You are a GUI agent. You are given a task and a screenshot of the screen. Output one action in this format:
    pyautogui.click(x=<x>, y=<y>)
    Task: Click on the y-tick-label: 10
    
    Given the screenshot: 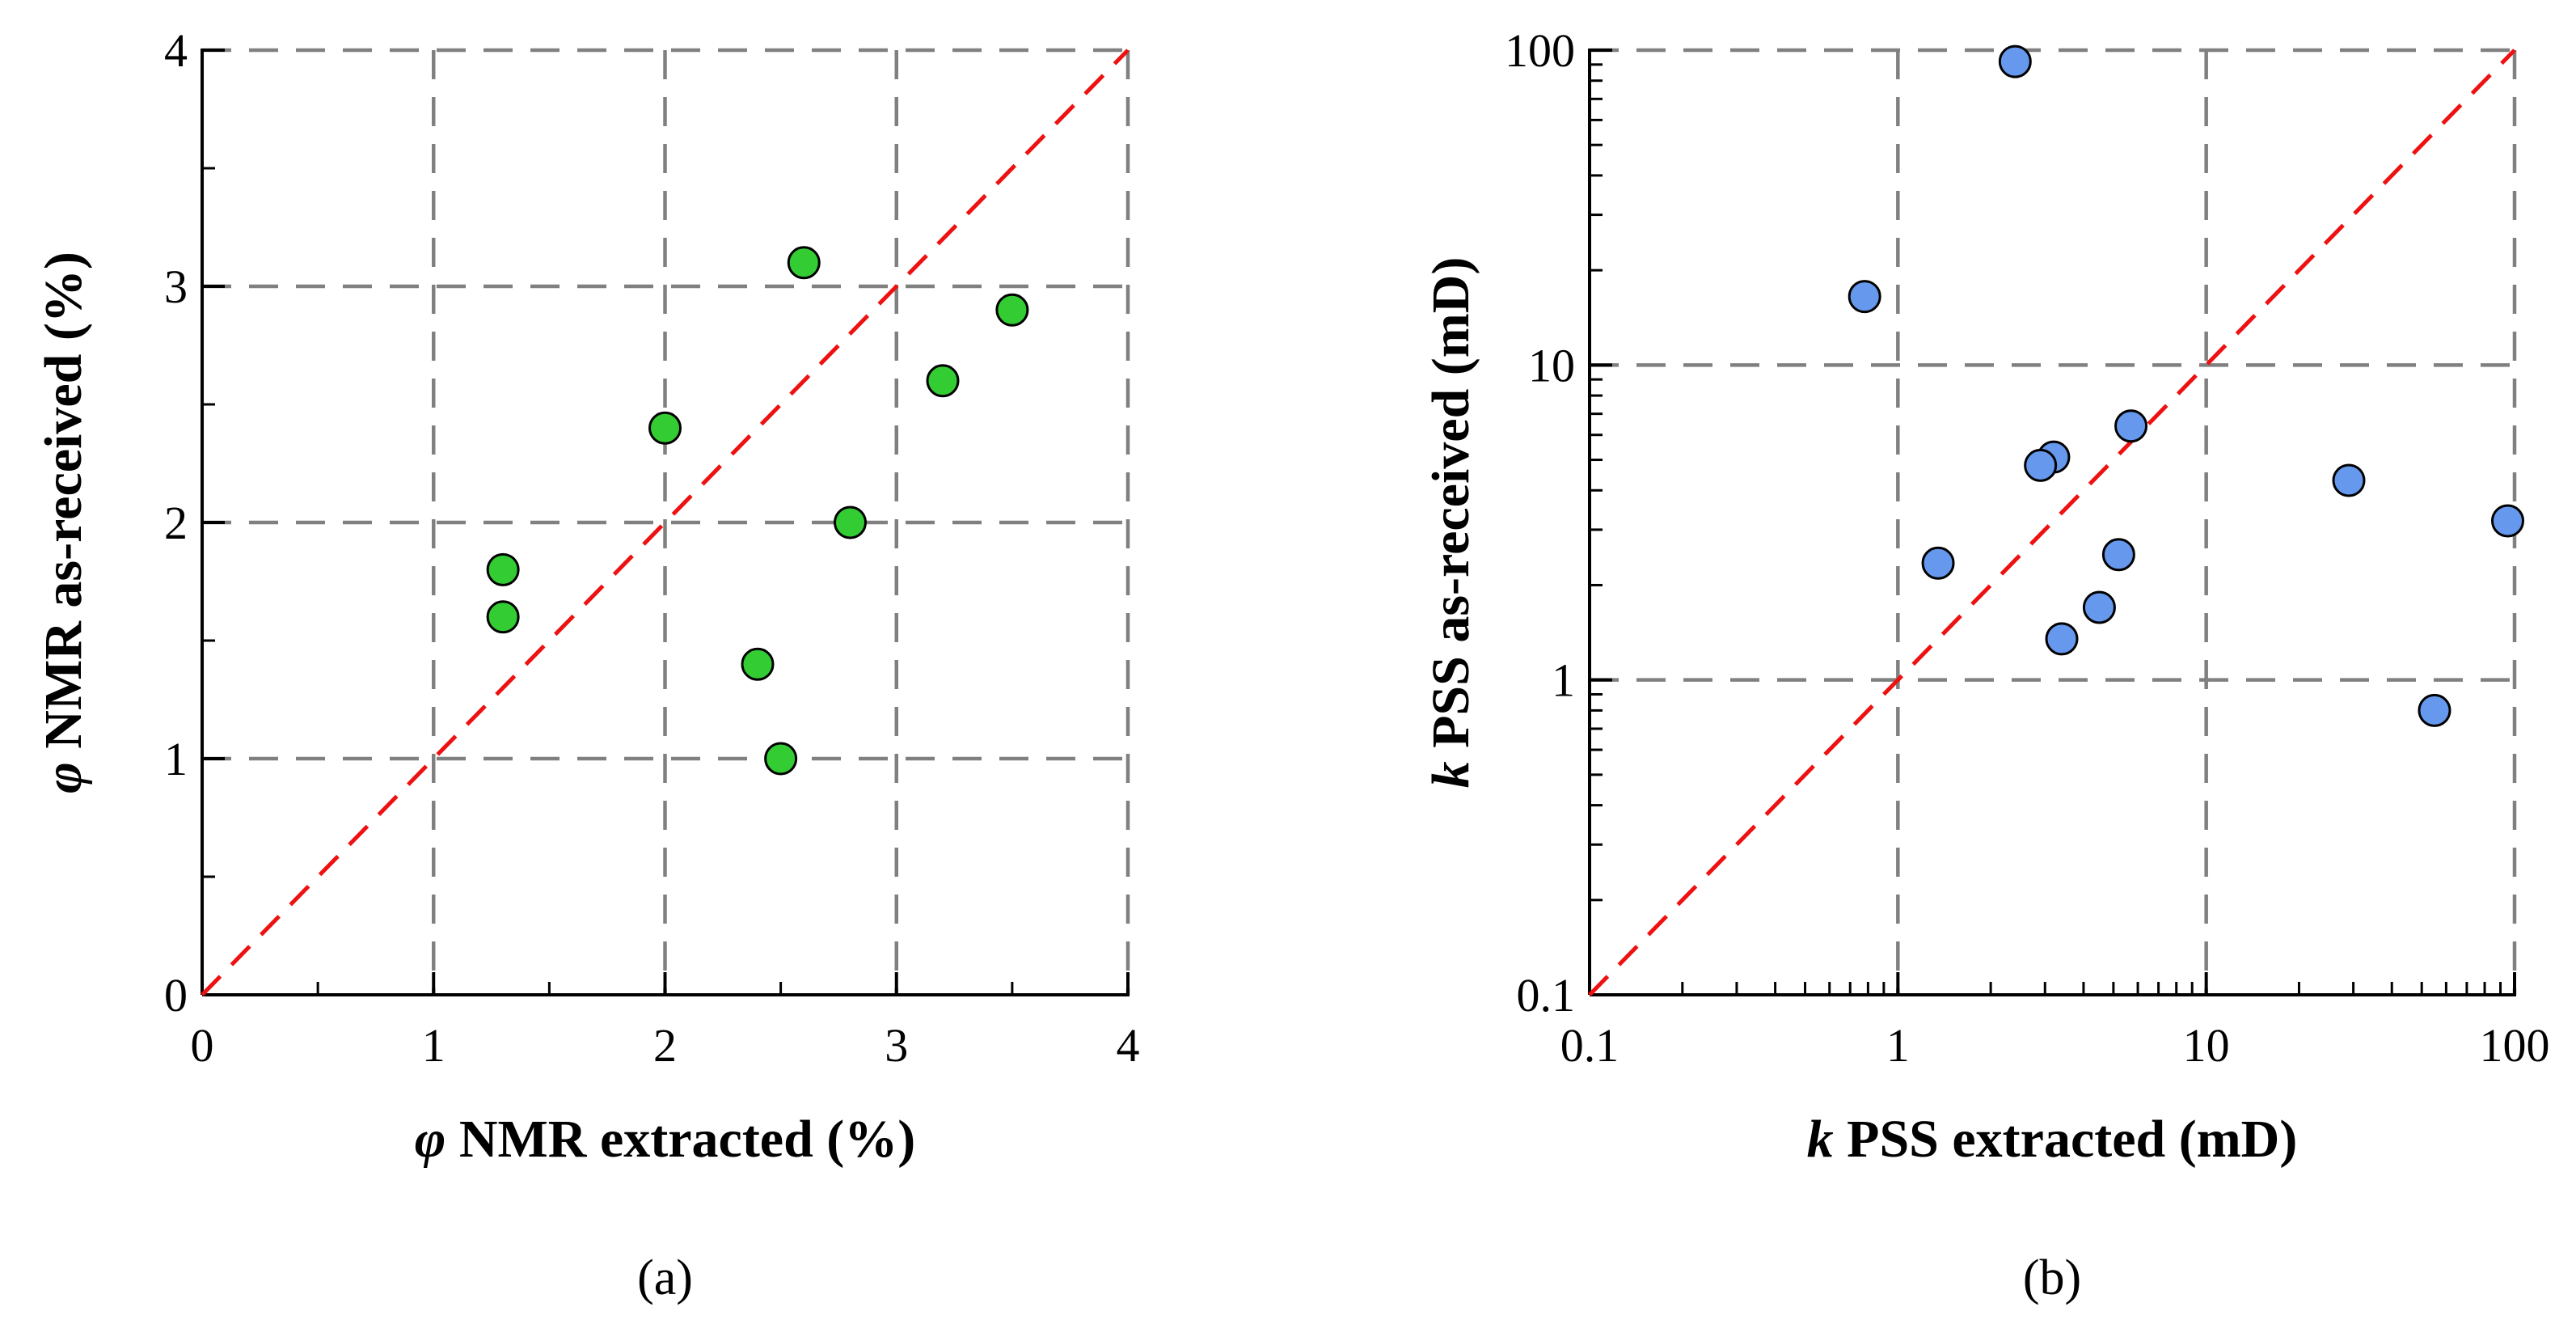 What is the action you would take?
    pyautogui.click(x=1551, y=365)
    